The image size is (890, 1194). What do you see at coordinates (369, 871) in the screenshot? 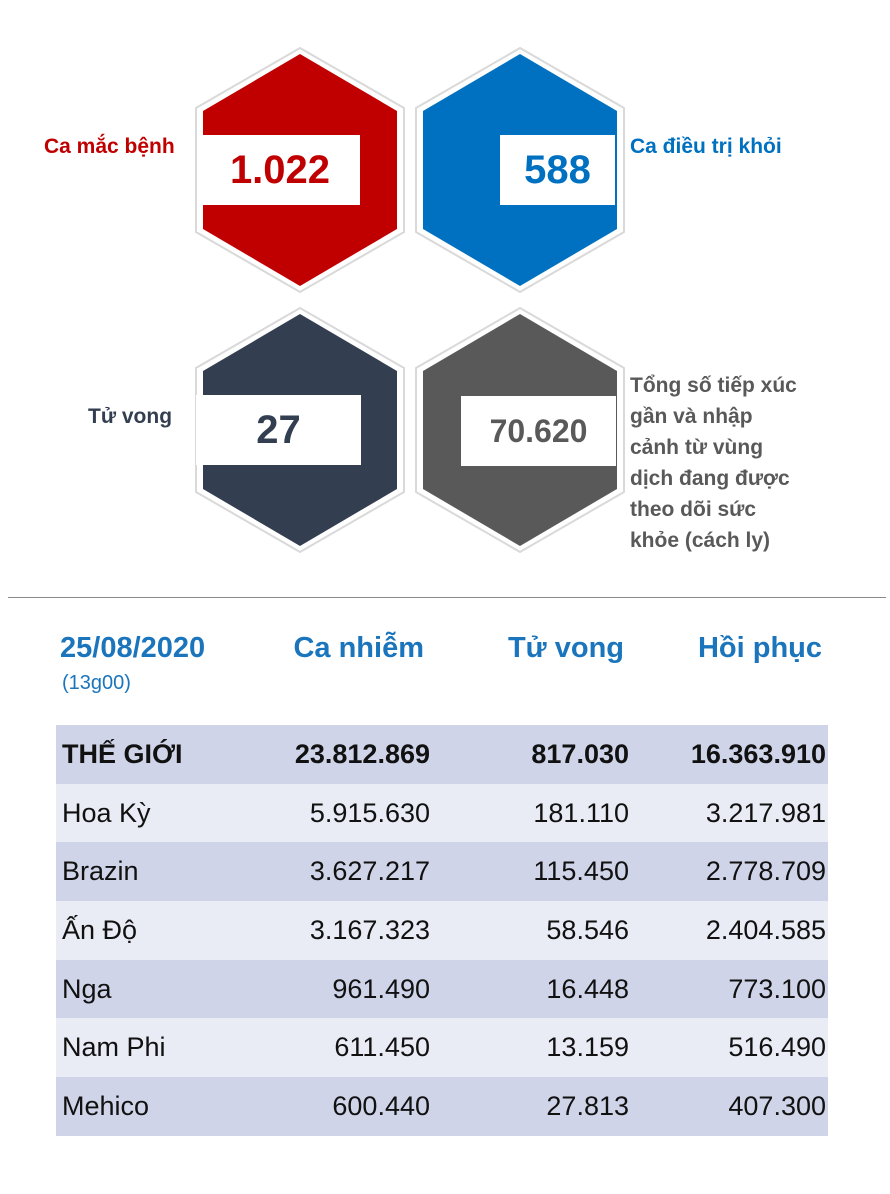
I see `cases-cell: 3.627.217` at bounding box center [369, 871].